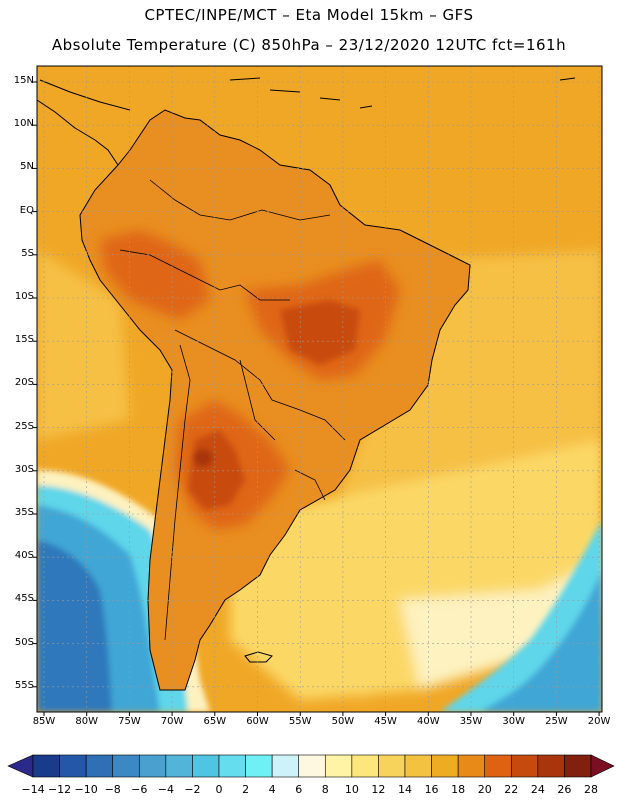 This screenshot has width=618, height=800. I want to click on colorbar-label: 16, so click(431, 789).